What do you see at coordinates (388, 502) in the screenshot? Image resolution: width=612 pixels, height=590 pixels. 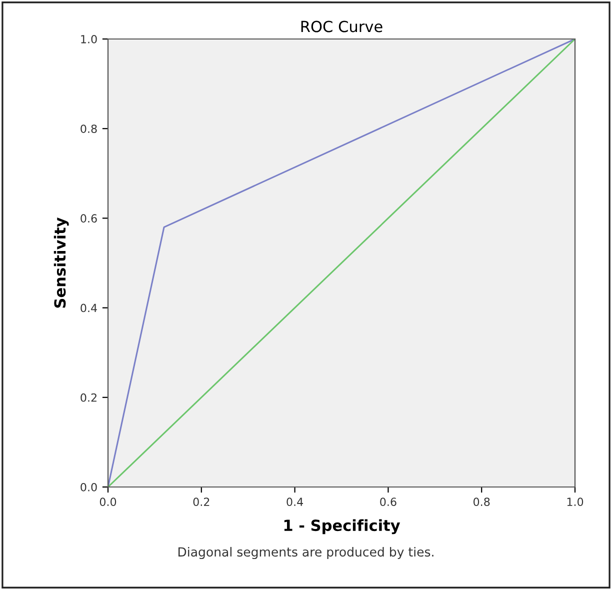 I see `x-tick-label: 0.6` at bounding box center [388, 502].